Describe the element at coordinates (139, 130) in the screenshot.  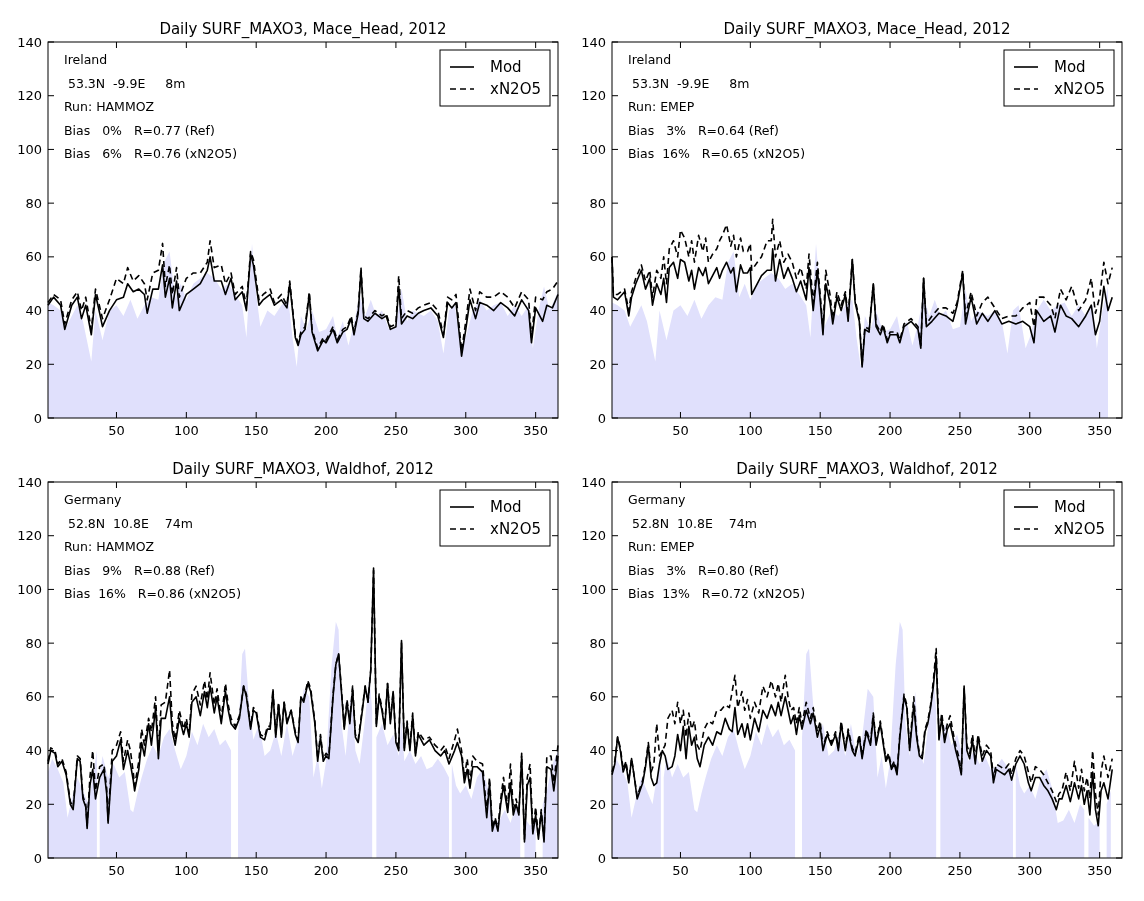
I see `annotation: Bias 0% R=0.77 (Ref)` at that location.